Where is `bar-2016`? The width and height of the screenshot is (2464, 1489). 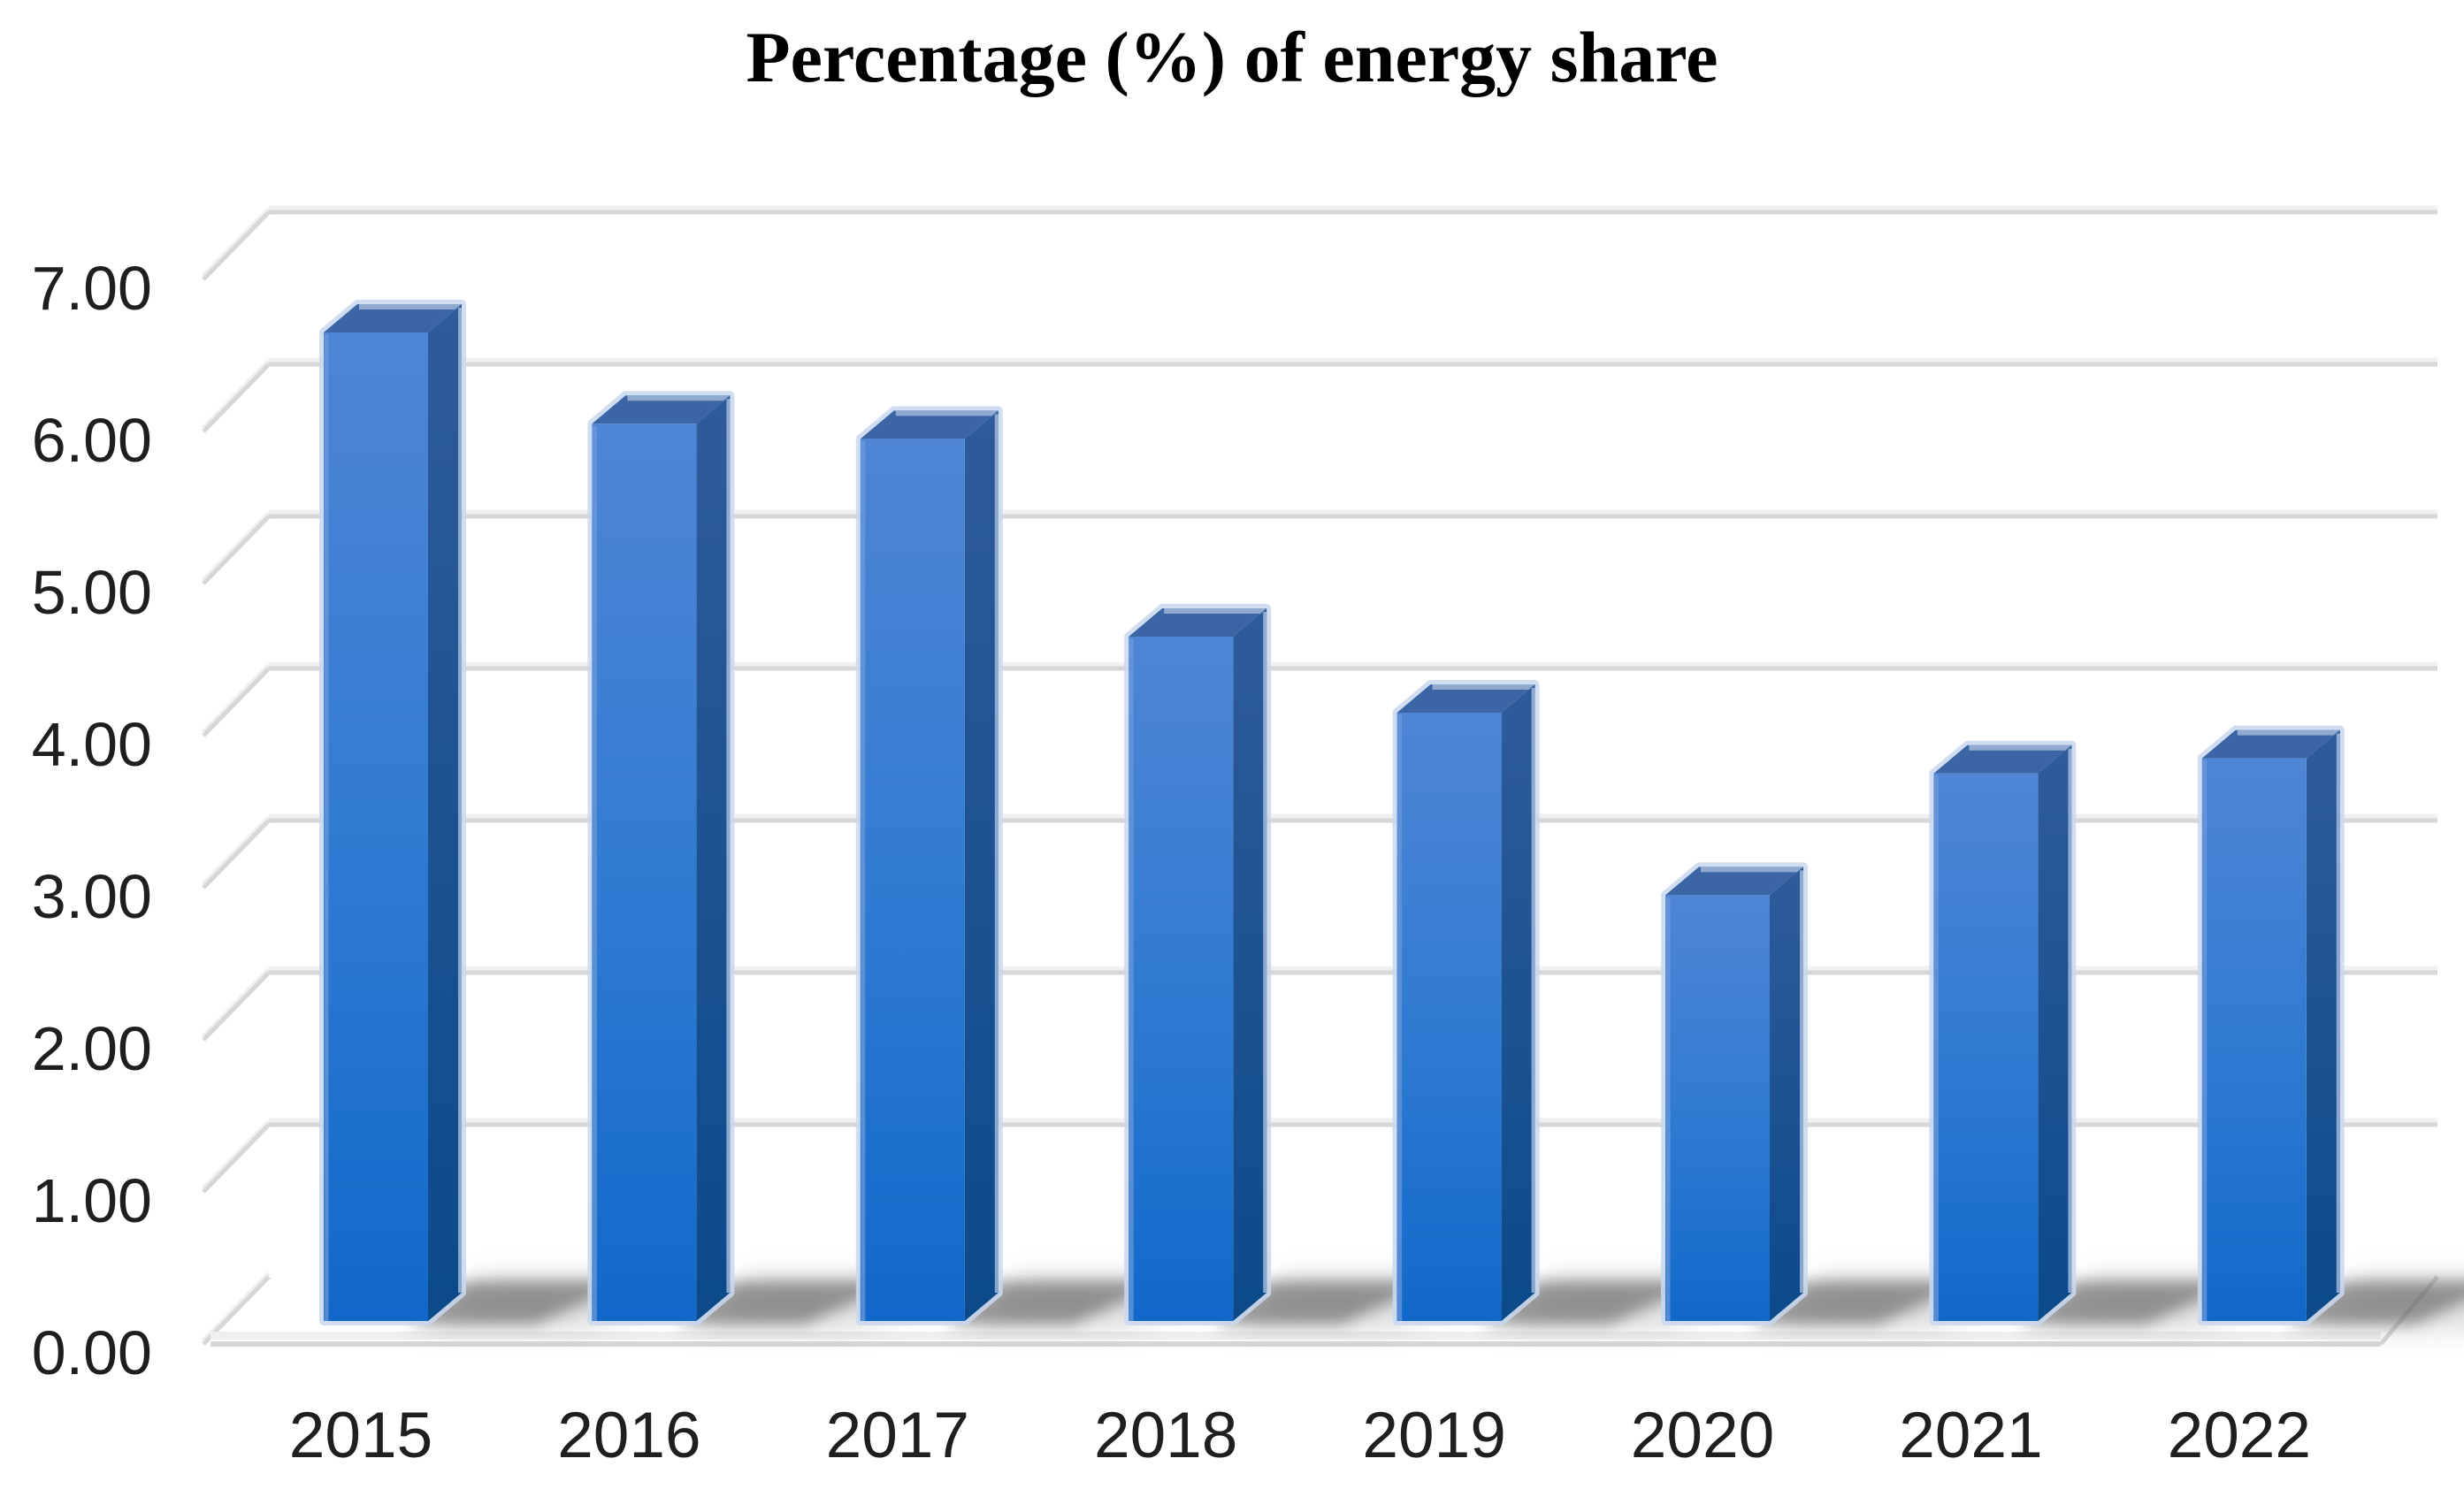 bar-2016 is located at coordinates (661, 858).